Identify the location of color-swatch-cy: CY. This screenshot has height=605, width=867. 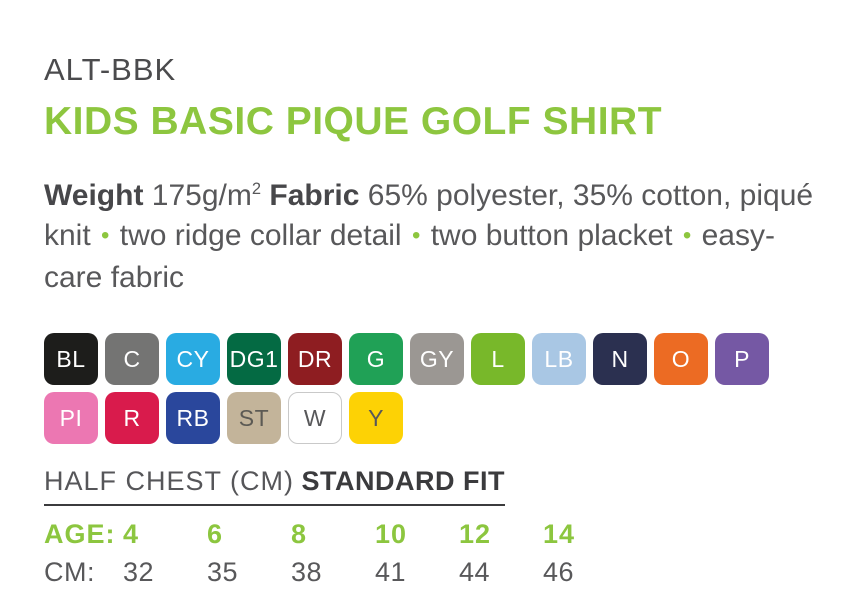
(193, 359).